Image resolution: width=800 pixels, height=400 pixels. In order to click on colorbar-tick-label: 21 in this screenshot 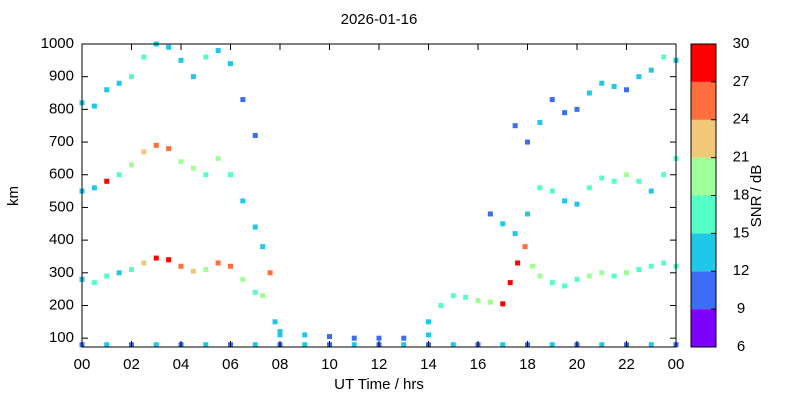, I will do `click(741, 157)`.